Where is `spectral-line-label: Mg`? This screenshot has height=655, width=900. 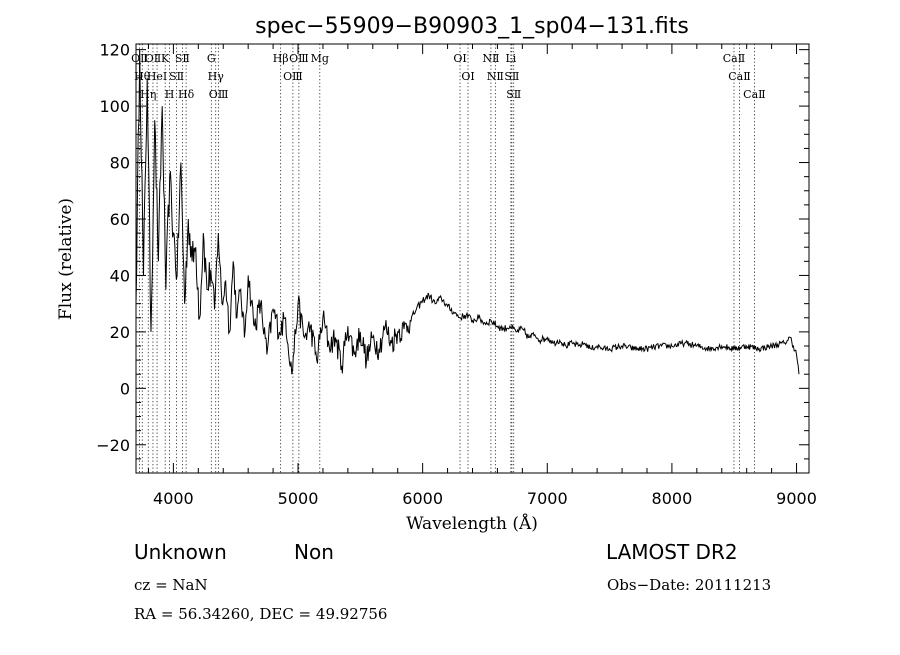 spectral-line-label: Mg is located at coordinates (320, 58).